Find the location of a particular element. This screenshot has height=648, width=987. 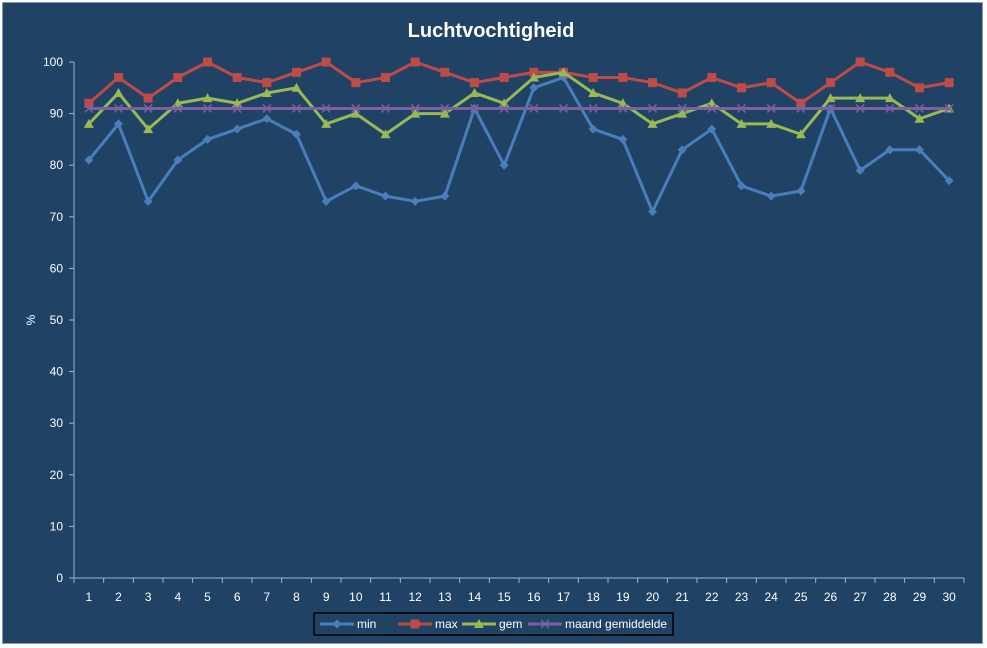

x-tick-label: 1 is located at coordinates (88, 597).